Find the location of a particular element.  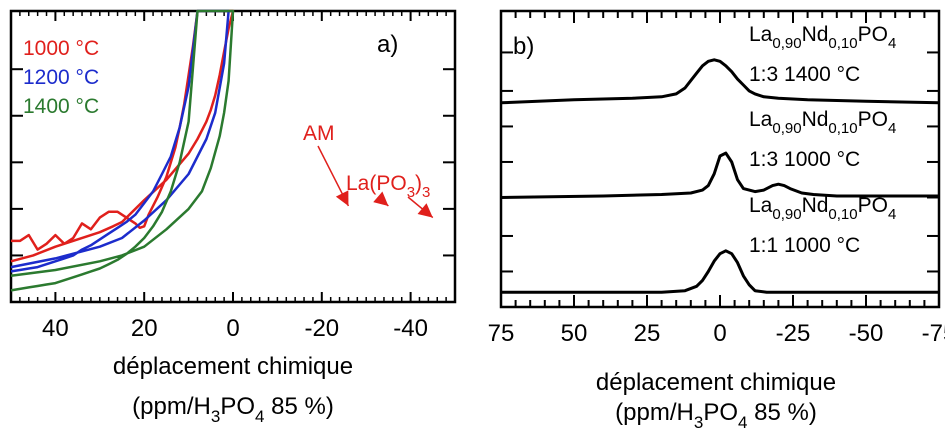

annotation-arrows is located at coordinates (375, 182).